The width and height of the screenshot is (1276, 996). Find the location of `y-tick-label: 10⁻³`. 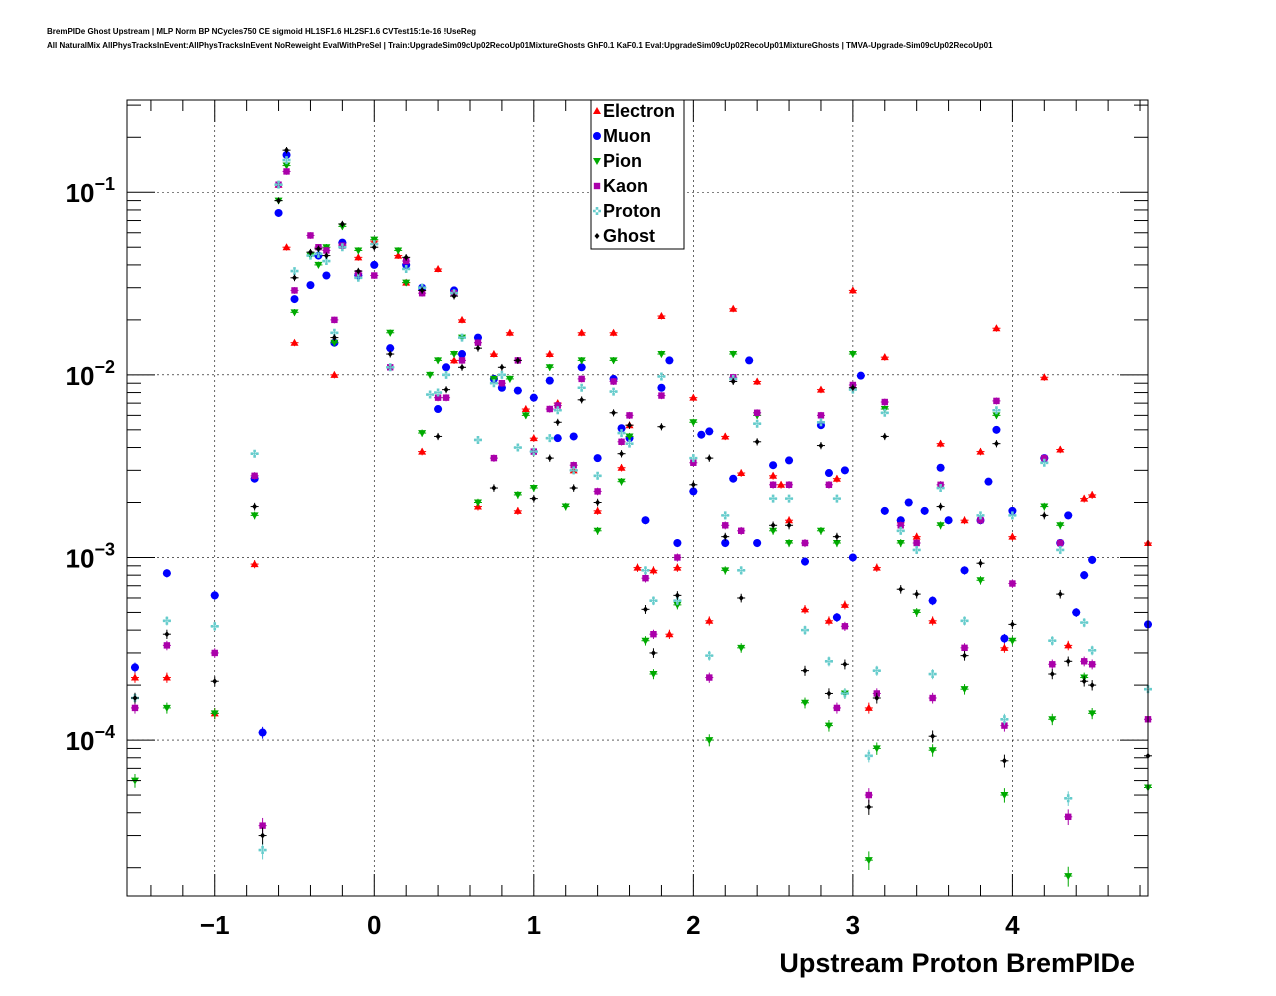

y-tick-label: 10⁻³ is located at coordinates (90, 556).